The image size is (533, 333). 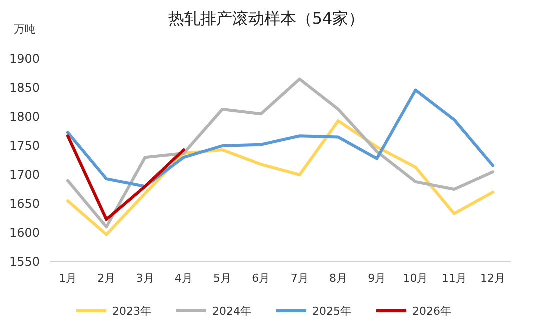 What do you see at coordinates (24, 204) in the screenshot?
I see `y-tick-label: 1650` at bounding box center [24, 204].